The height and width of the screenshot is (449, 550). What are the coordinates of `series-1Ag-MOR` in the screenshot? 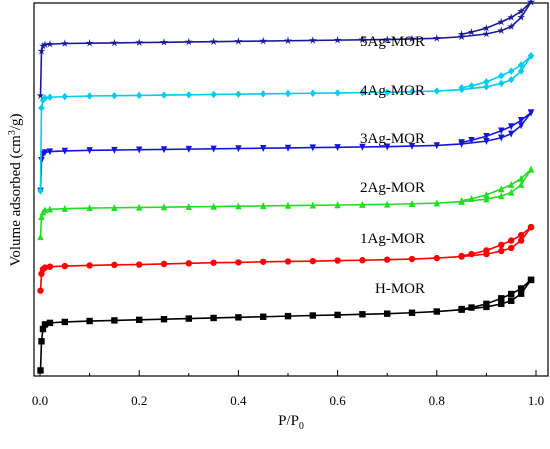 It's located at (286, 258).